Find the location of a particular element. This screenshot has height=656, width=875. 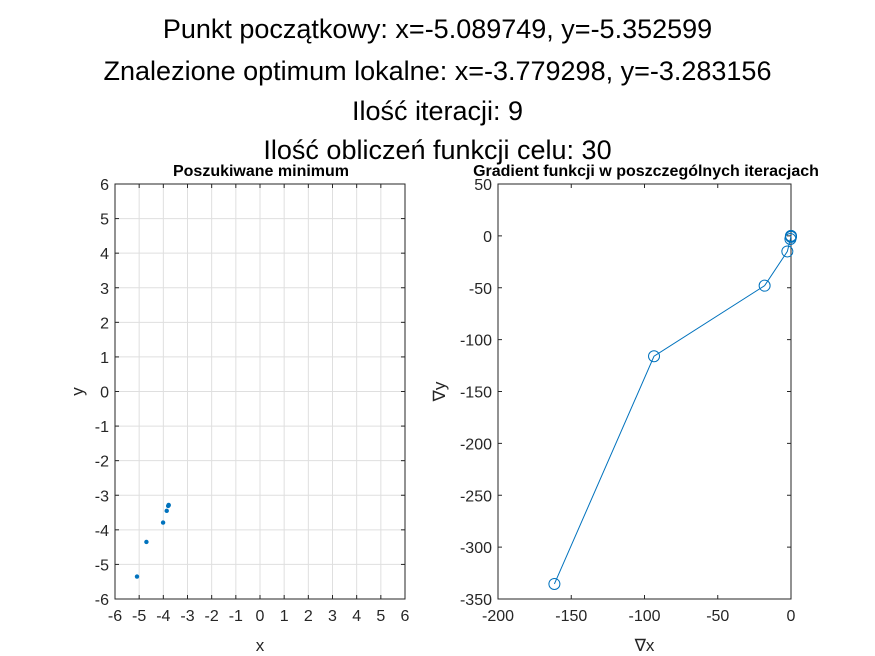

y-tick-label: 3 is located at coordinates (104, 289).